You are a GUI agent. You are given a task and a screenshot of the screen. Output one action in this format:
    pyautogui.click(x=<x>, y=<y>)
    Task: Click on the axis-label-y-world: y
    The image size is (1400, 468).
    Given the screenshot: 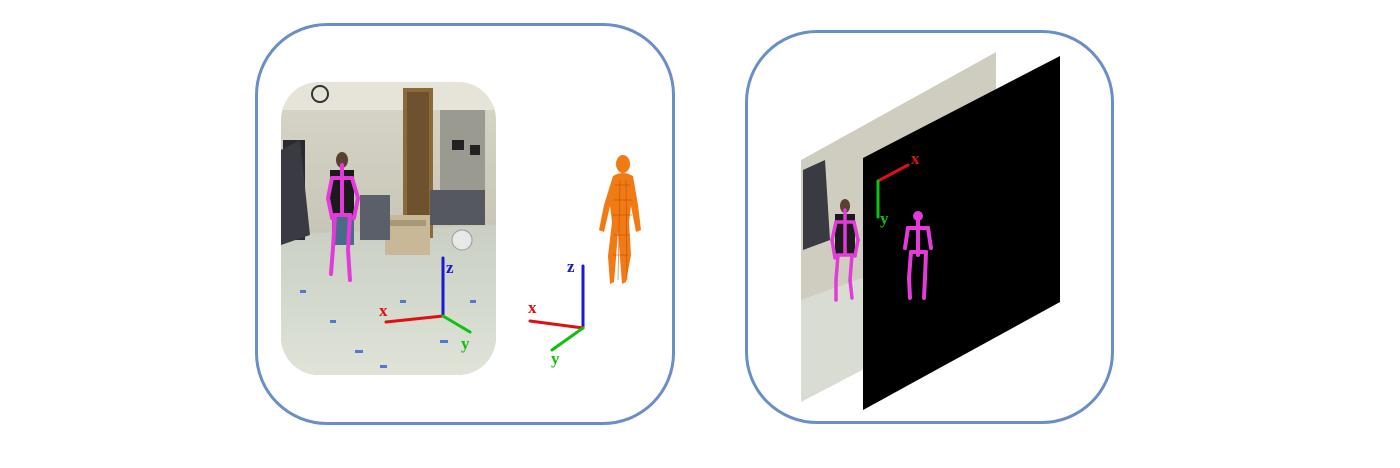 What is the action you would take?
    pyautogui.click(x=555, y=358)
    